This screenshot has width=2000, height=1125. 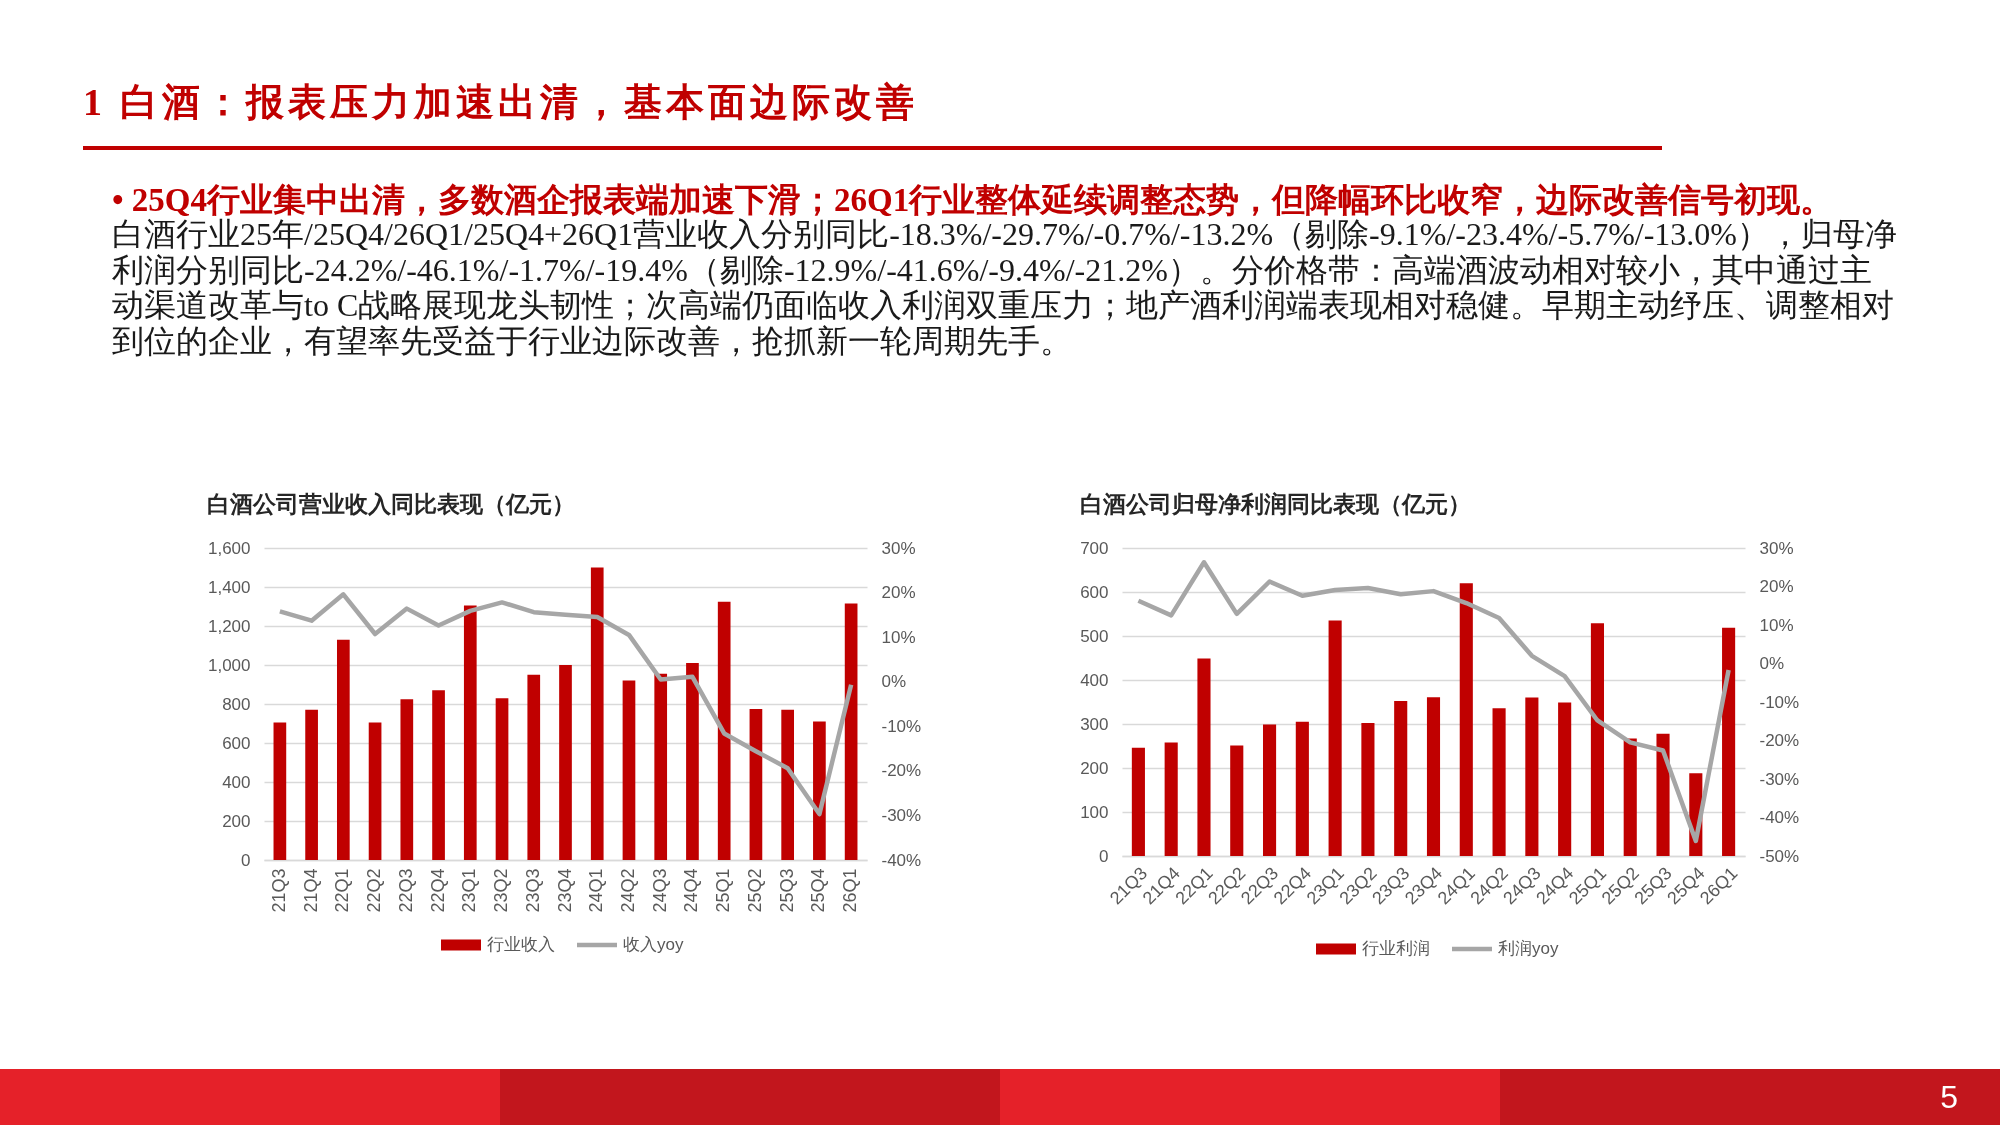 I want to click on y2-tick-label: -50%, so click(x=1779, y=856).